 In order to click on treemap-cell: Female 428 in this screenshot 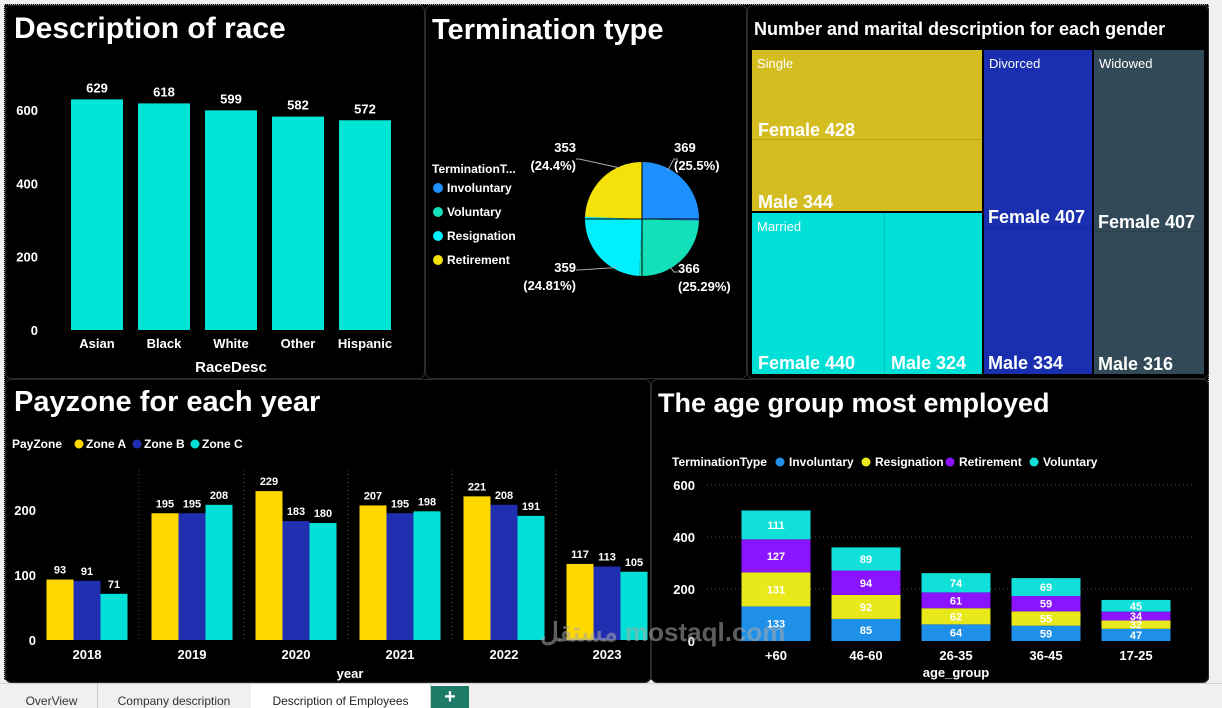, I will do `click(867, 95)`.